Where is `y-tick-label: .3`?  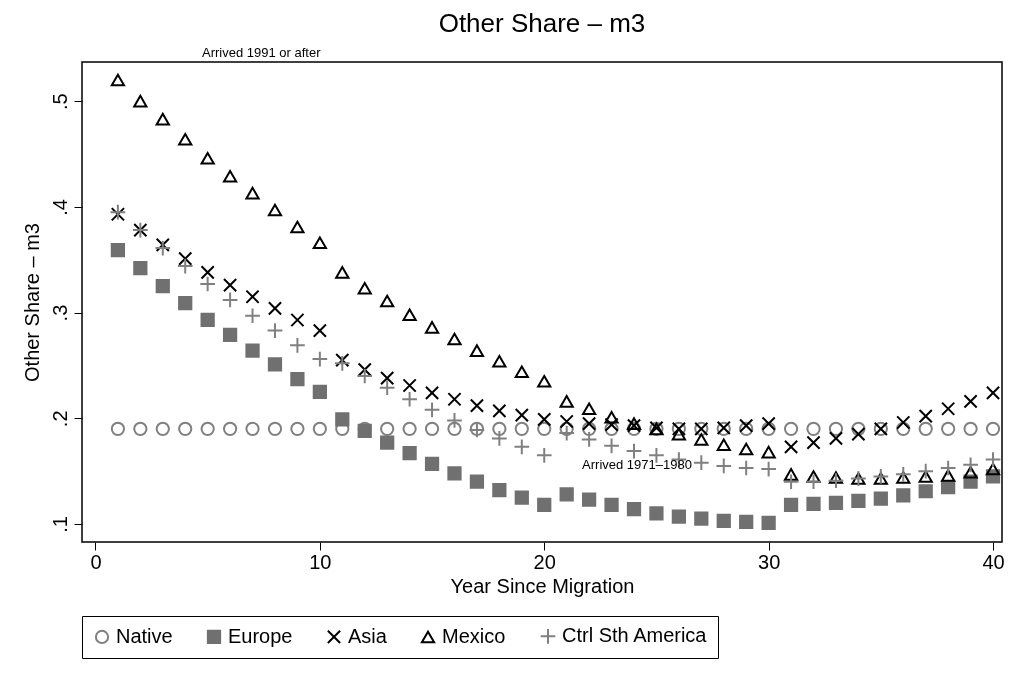
y-tick-label: .3 is located at coordinates (59, 313).